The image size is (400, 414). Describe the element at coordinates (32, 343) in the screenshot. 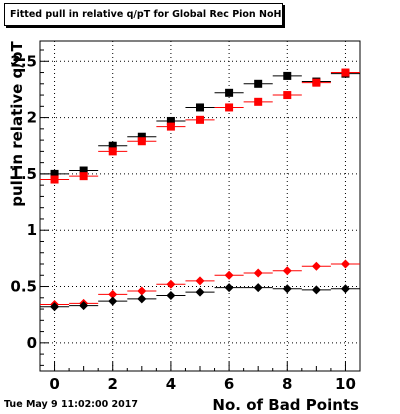

I see `y-tick-label: 0` at that location.